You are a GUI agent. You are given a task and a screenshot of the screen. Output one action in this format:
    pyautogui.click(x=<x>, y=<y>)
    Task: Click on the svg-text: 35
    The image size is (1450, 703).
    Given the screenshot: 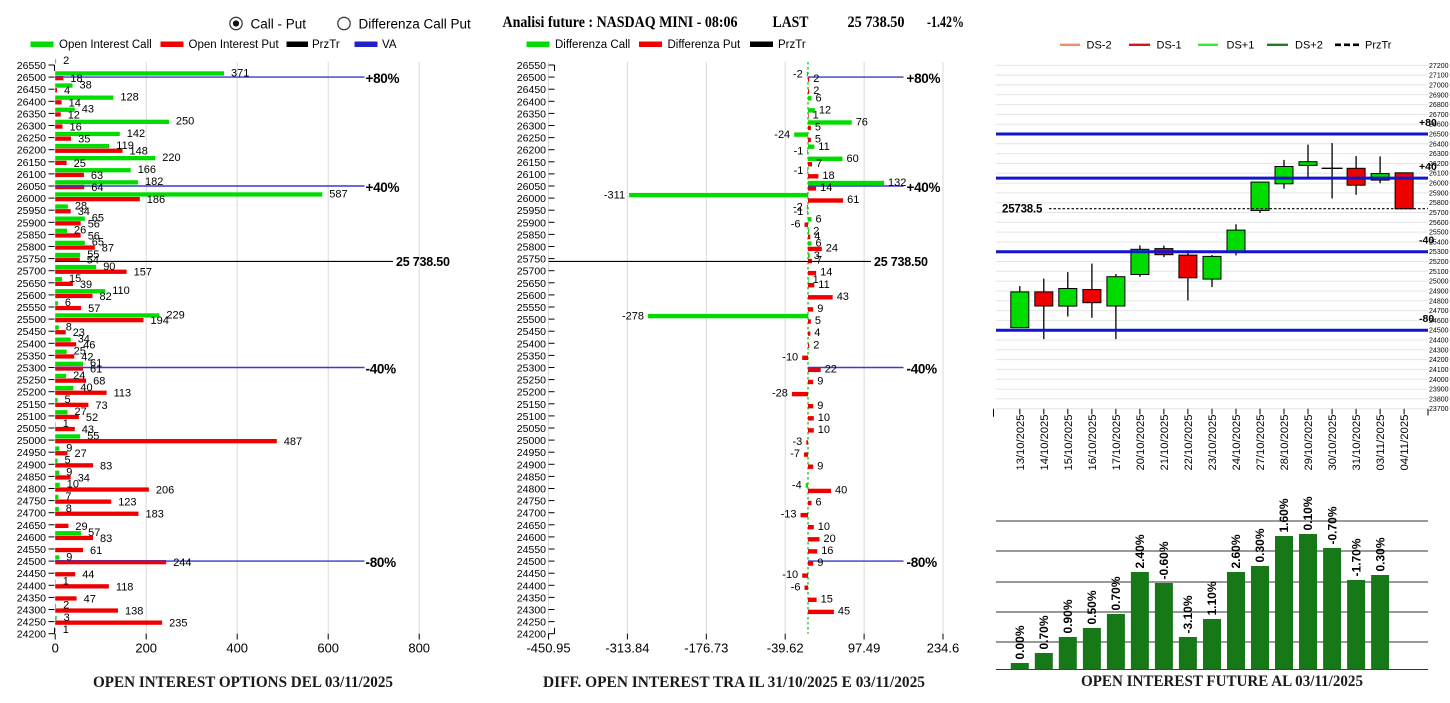 What is the action you would take?
    pyautogui.click(x=84, y=140)
    